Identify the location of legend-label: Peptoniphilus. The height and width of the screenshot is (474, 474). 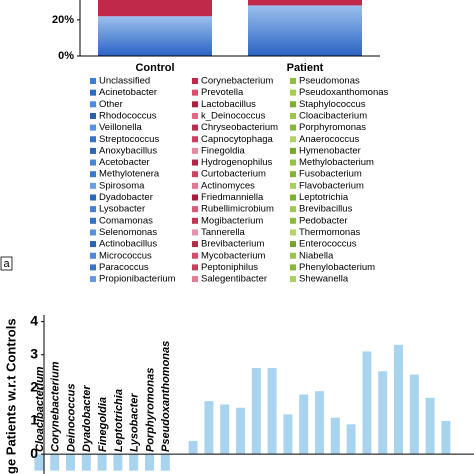
(229, 267).